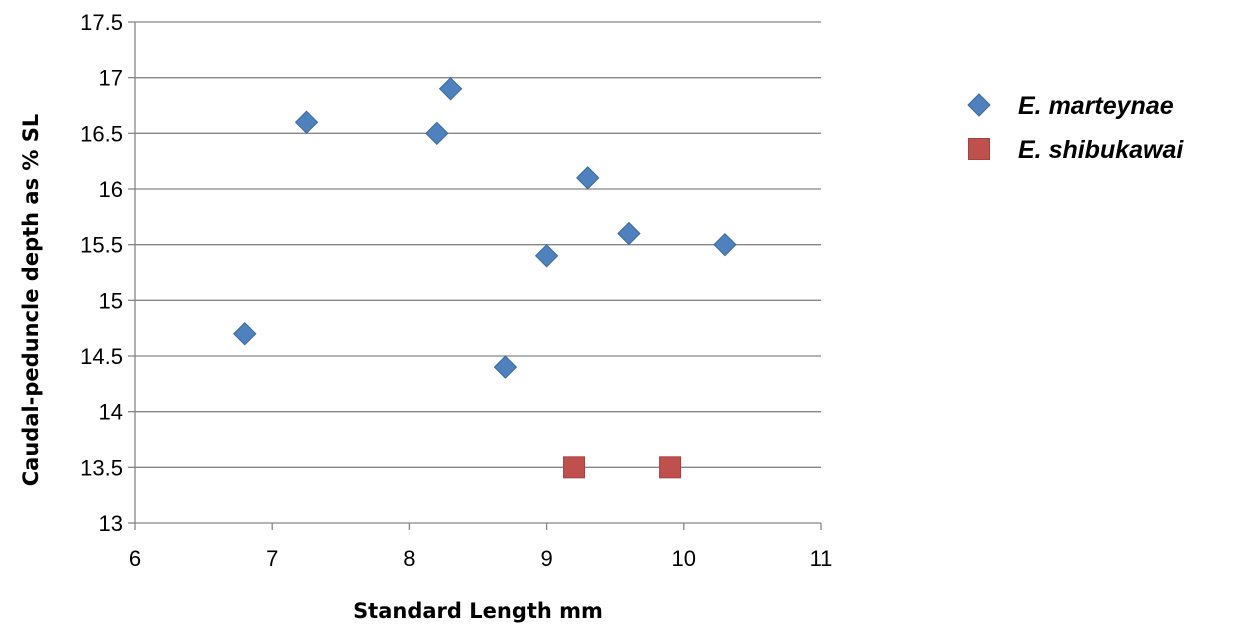 This screenshot has width=1241, height=629. Describe the element at coordinates (478, 611) in the screenshot. I see `x-axis-title: Standard Length mm` at that location.